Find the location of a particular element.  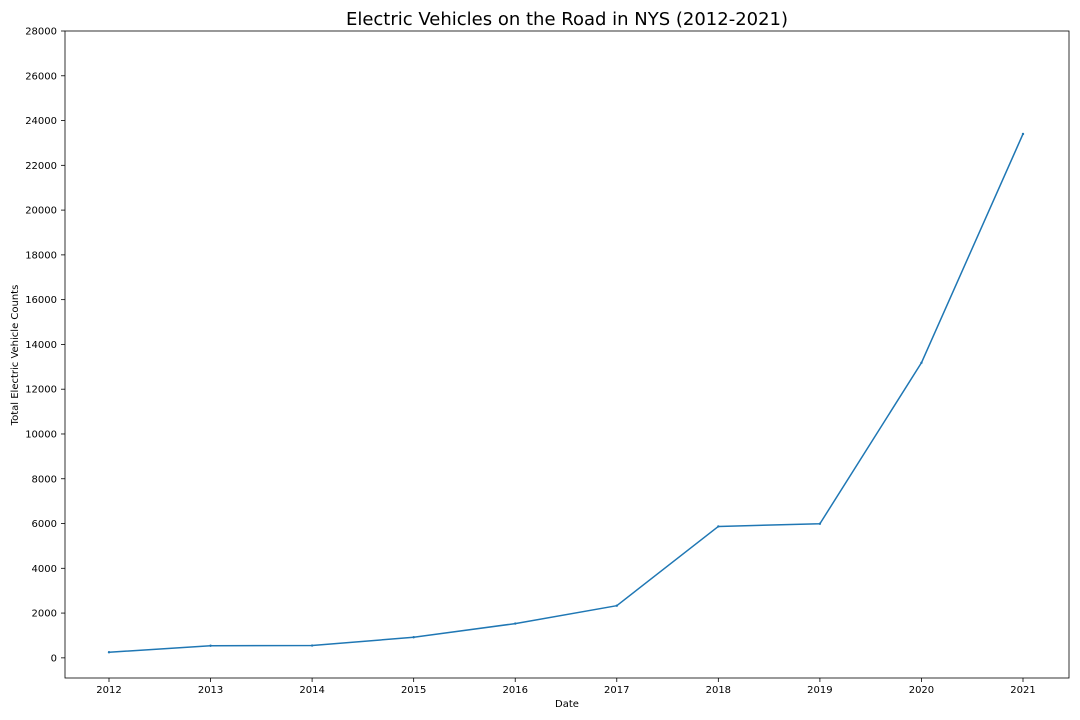

data-point-2012 is located at coordinates (109, 652).